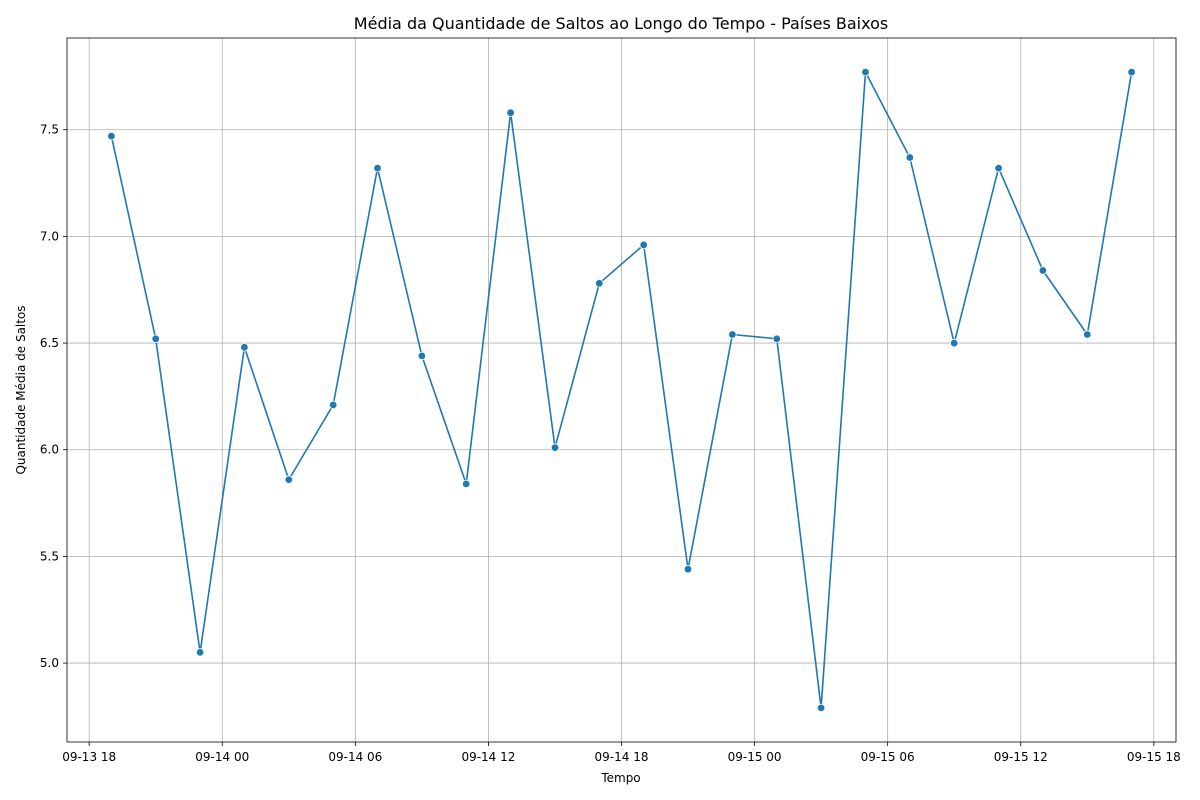 Image resolution: width=1200 pixels, height=800 pixels. What do you see at coordinates (53, 396) in the screenshot?
I see `y-axis-ticks: 5.0 5.5 6.0 6.5 7.0 7.5` at bounding box center [53, 396].